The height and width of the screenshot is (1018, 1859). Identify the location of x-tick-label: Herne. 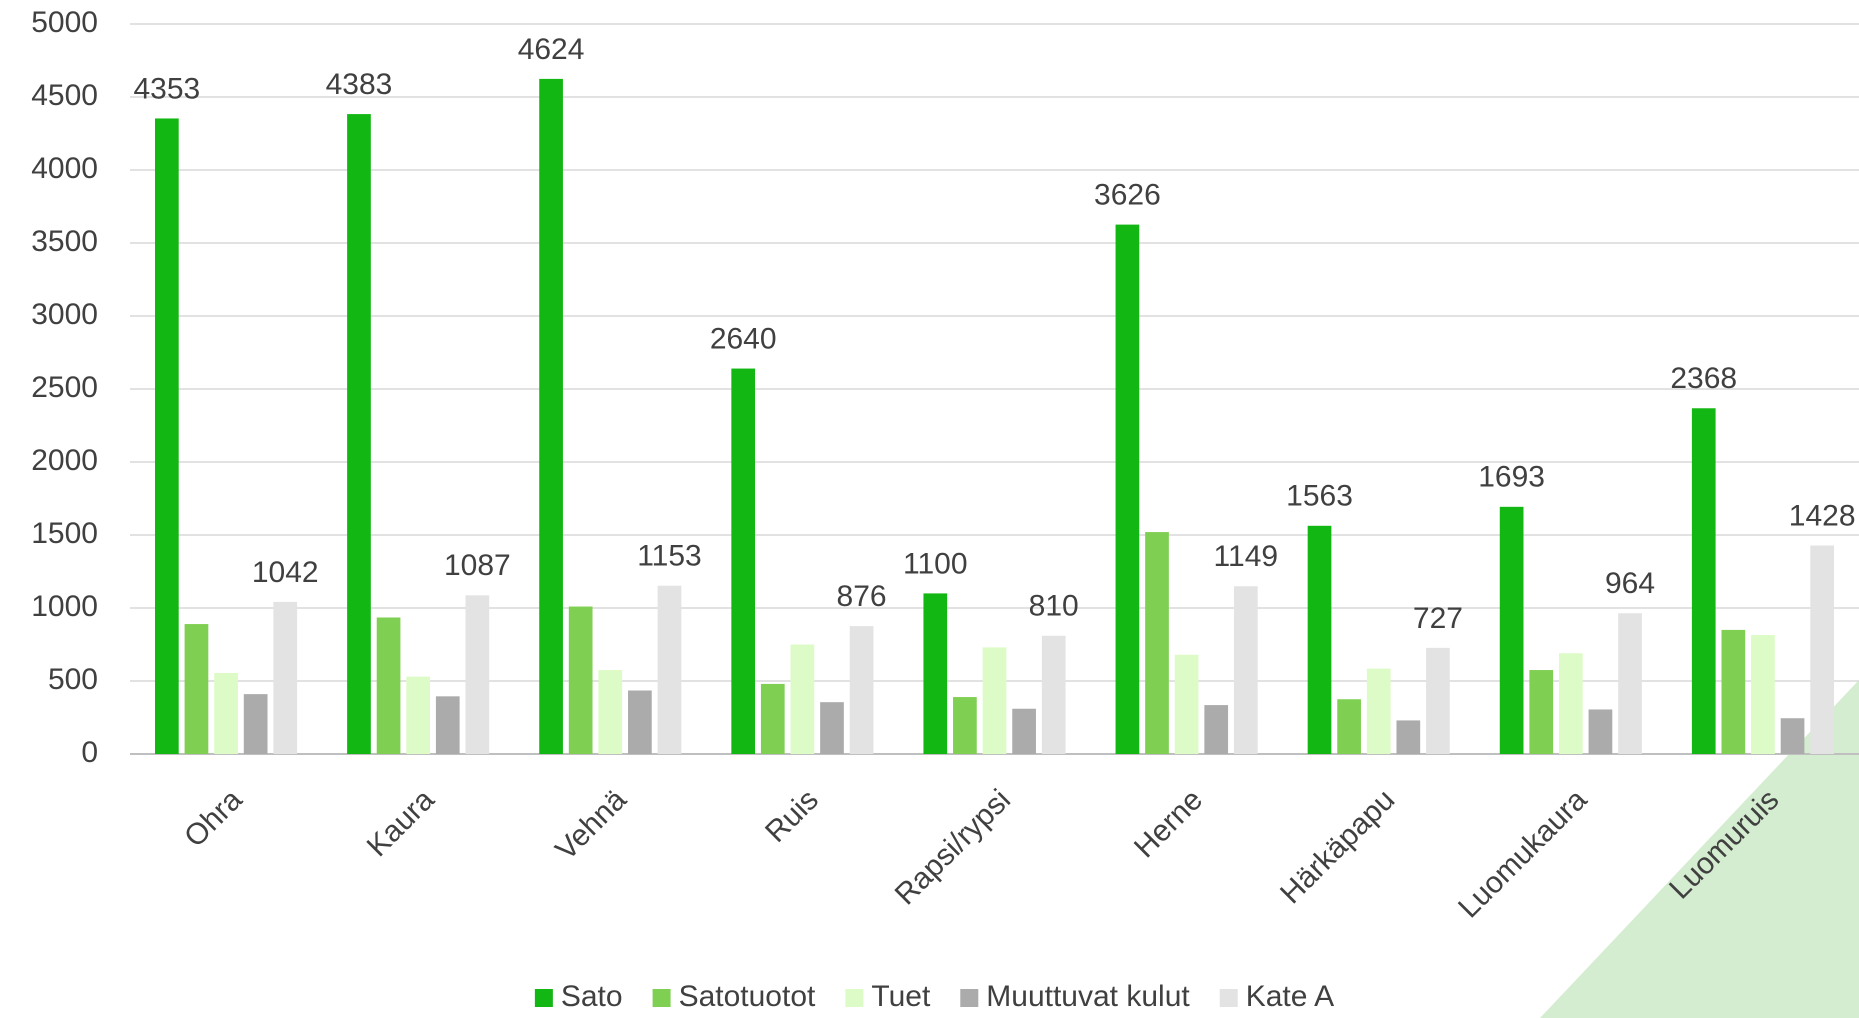
(1168, 823).